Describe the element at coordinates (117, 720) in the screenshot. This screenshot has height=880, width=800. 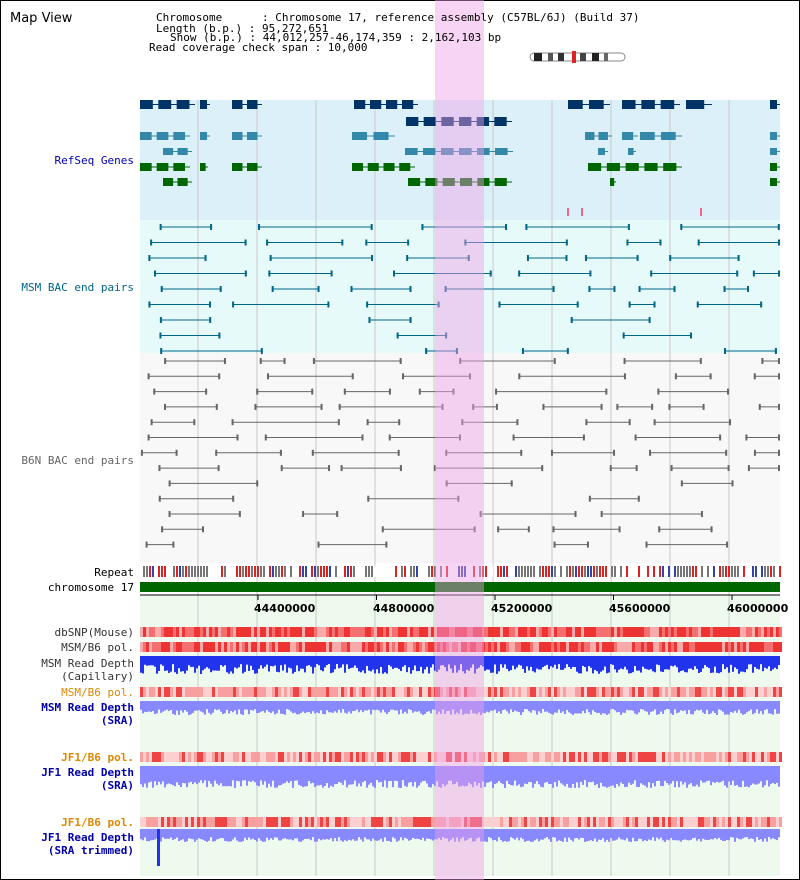
I see `msm-read-depth-sra-sub: (SRA)` at that location.